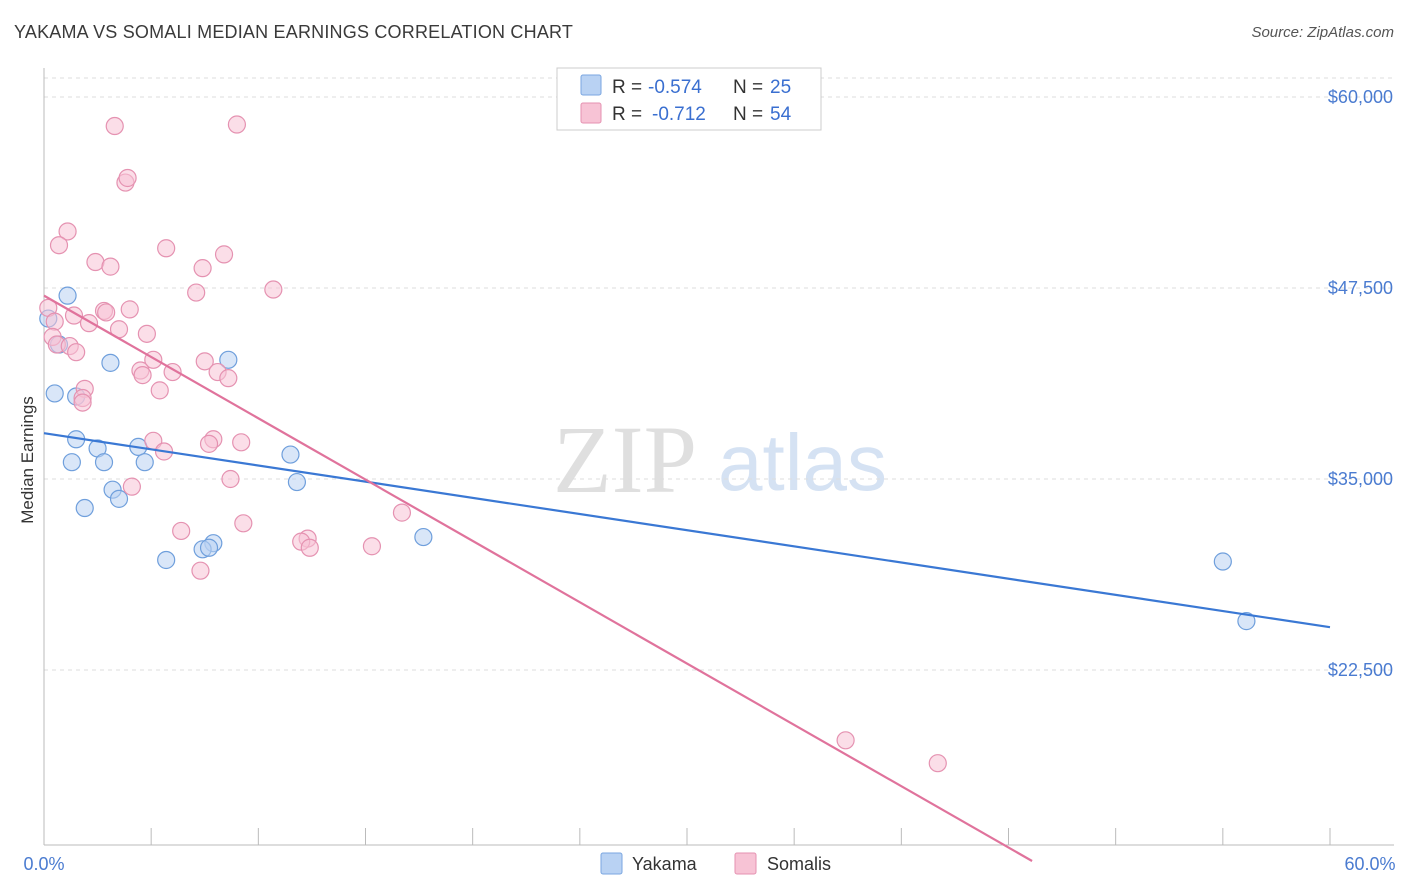 The width and height of the screenshot is (1406, 892). I want to click on x-tick-max: 60.0%, so click(1369, 864).